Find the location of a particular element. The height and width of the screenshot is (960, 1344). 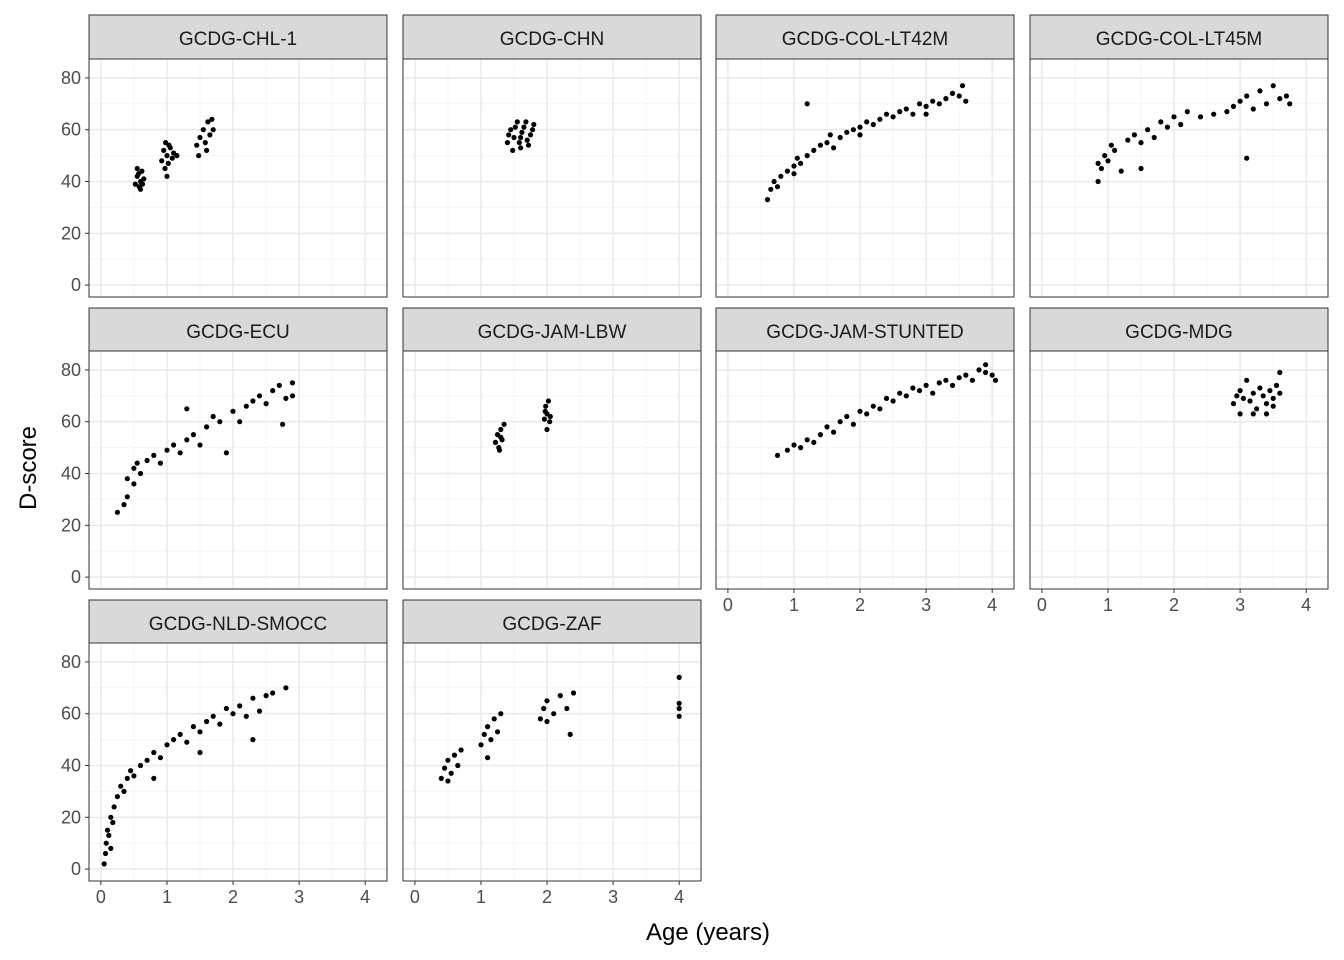

x-tick-label: 0 is located at coordinates (415, 897).